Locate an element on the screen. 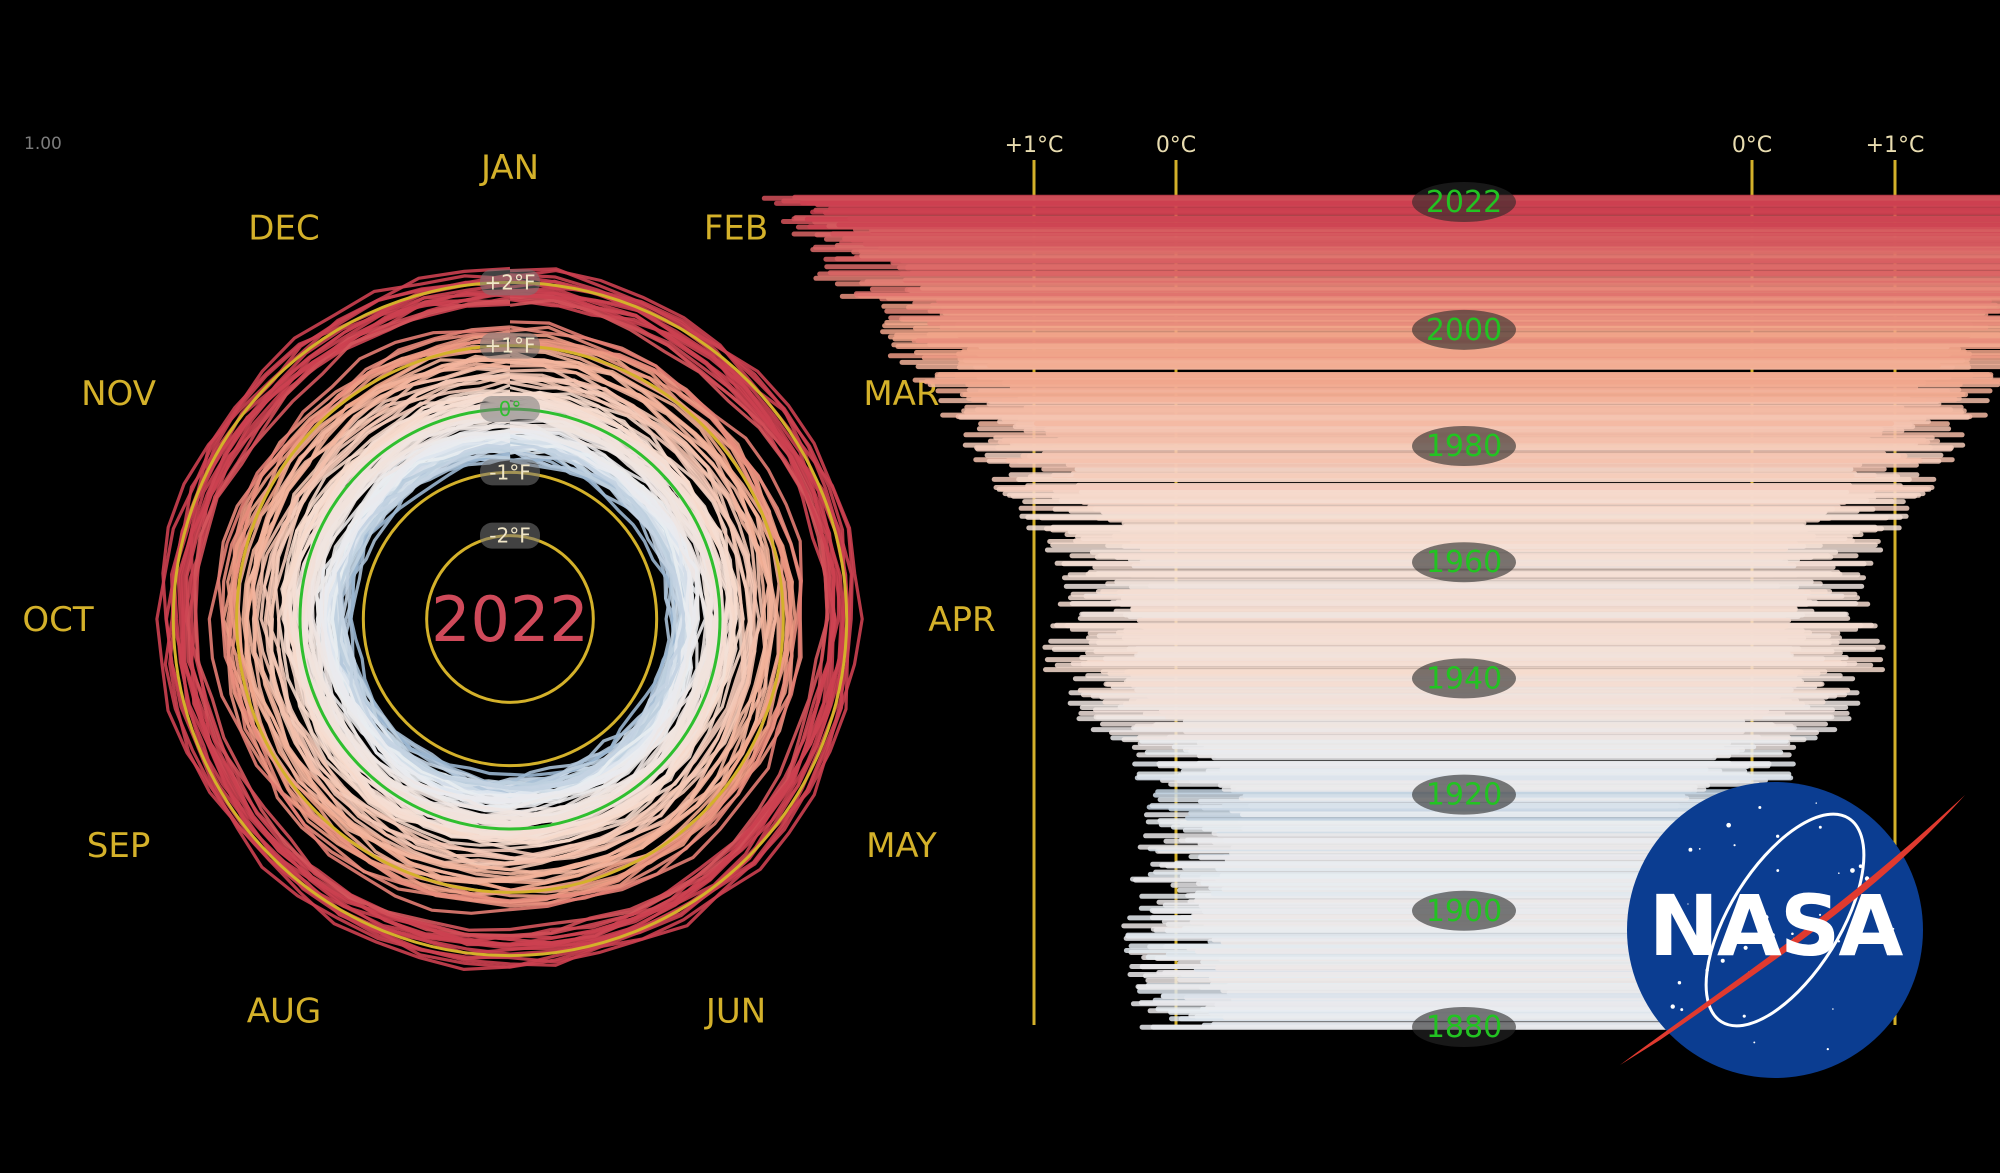 Image resolution: width=2000 pixels, height=1173 pixels. year-label-1900: 1900 is located at coordinates (1464, 911).